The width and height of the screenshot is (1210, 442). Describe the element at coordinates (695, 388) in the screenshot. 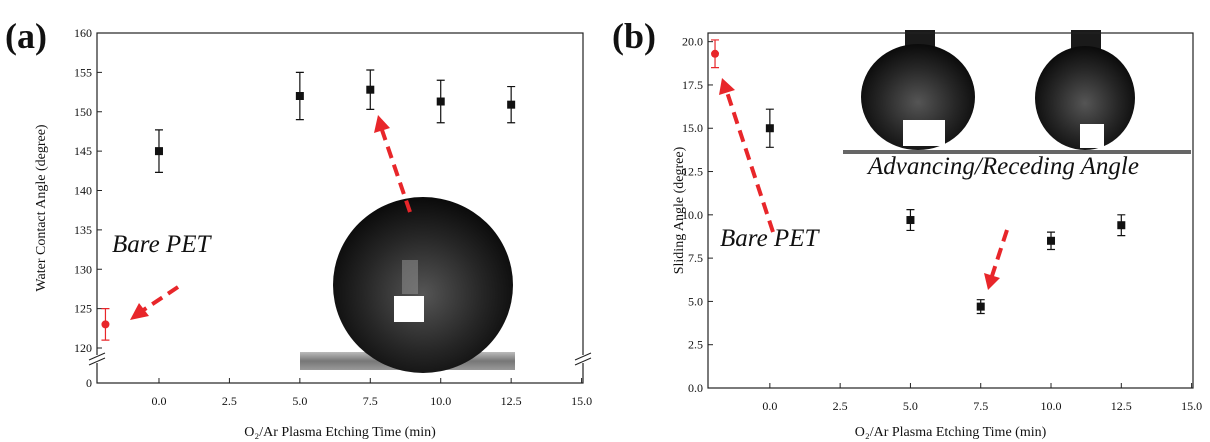

I see `y-tick-label: 0.0` at that location.